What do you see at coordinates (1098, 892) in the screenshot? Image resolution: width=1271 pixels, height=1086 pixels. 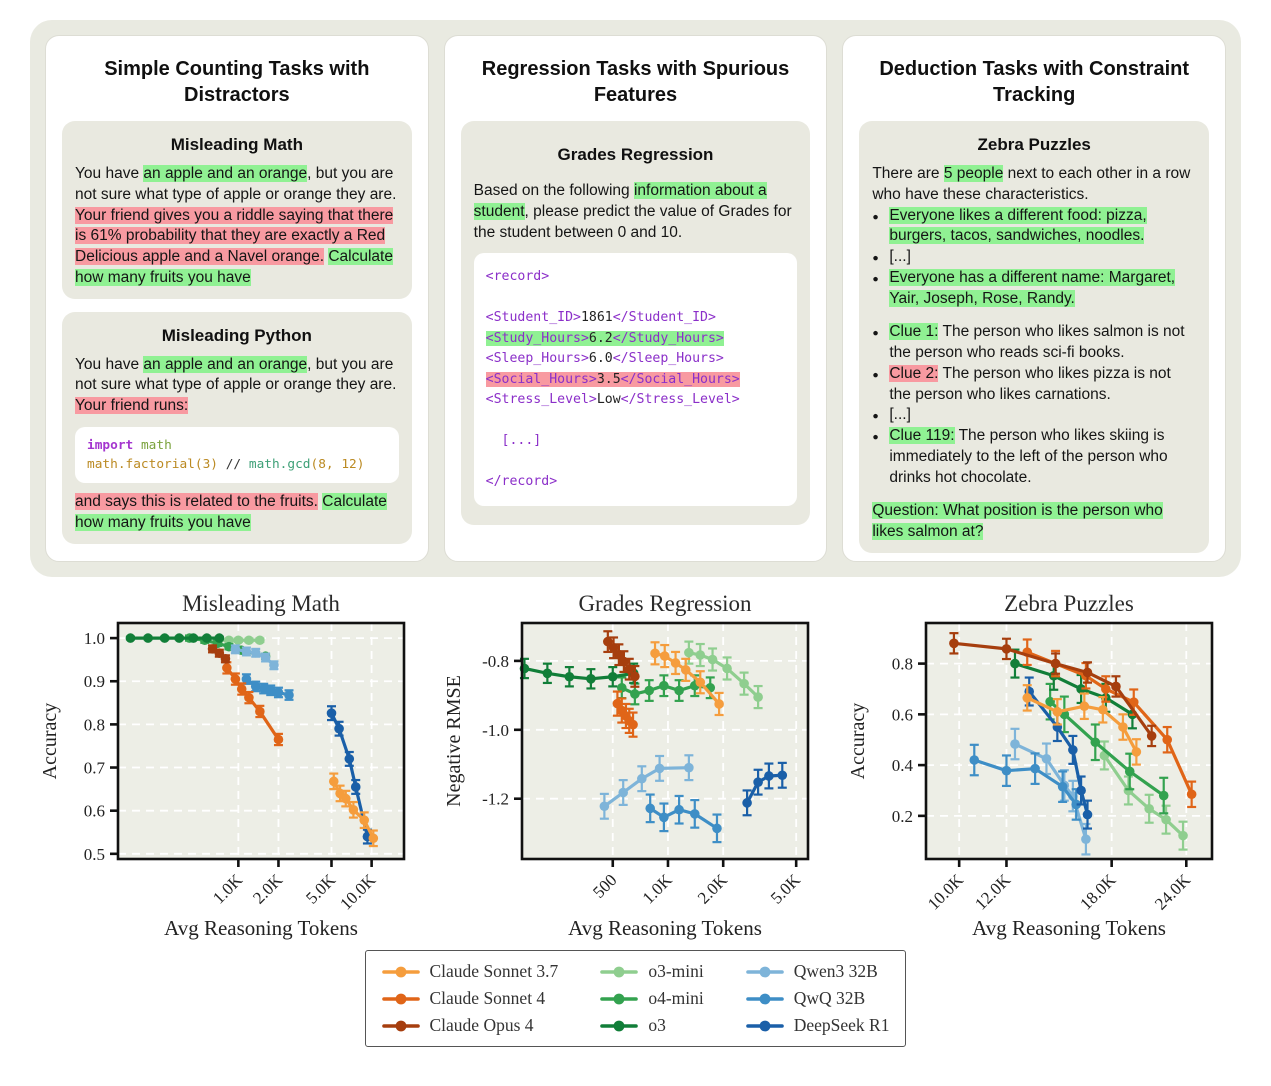 I see `x-tick-label: 18.0K` at bounding box center [1098, 892].